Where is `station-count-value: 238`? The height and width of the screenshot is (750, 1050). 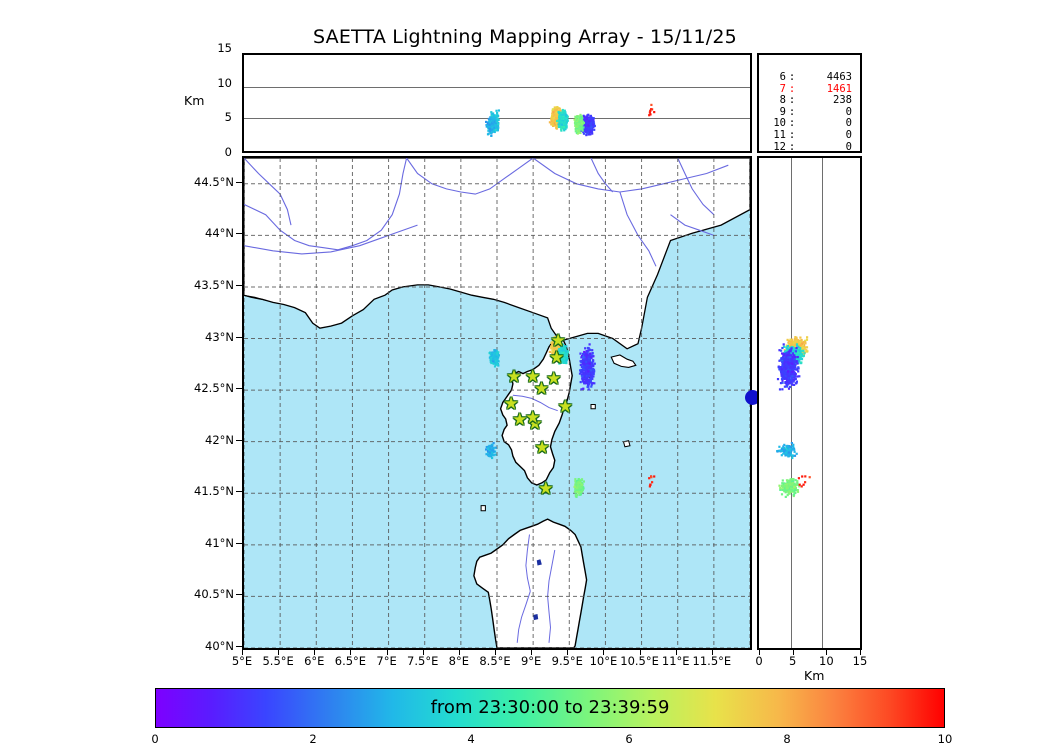
station-count-value: 238 is located at coordinates (842, 100).